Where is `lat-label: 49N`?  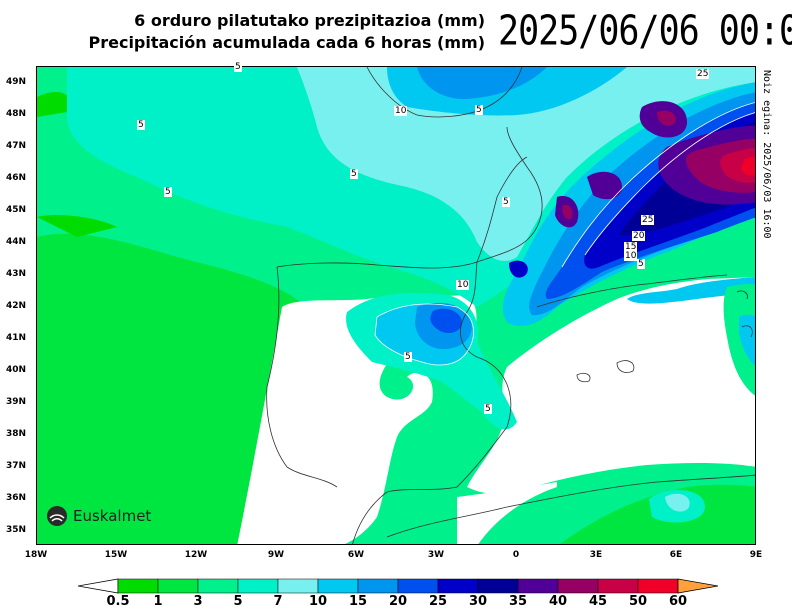 lat-label: 49N is located at coordinates (16, 82).